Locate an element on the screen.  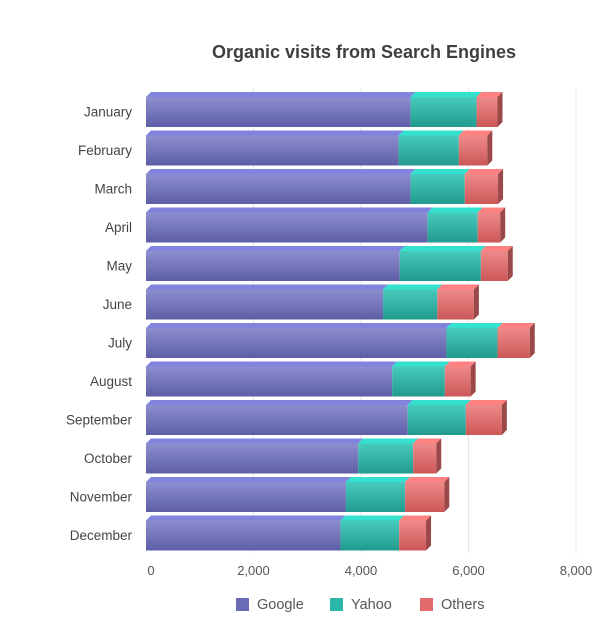
bar-yahoo-december is located at coordinates (372, 533).